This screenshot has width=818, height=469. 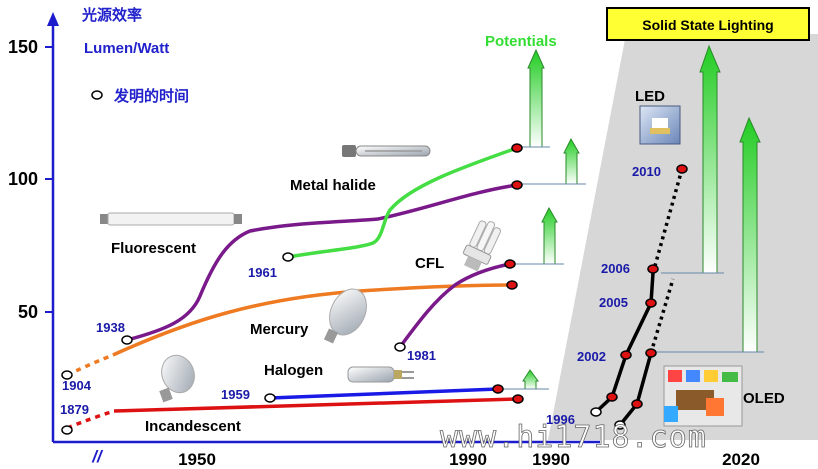 I want to click on cfl-lamp-icon, so click(x=482, y=246).